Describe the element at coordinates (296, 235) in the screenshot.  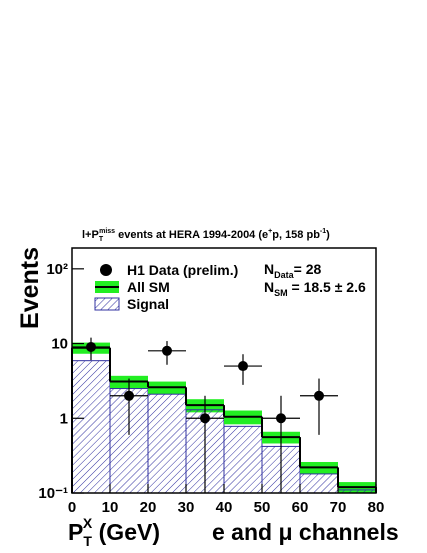
I see `title-part: p, 158 pb` at that location.